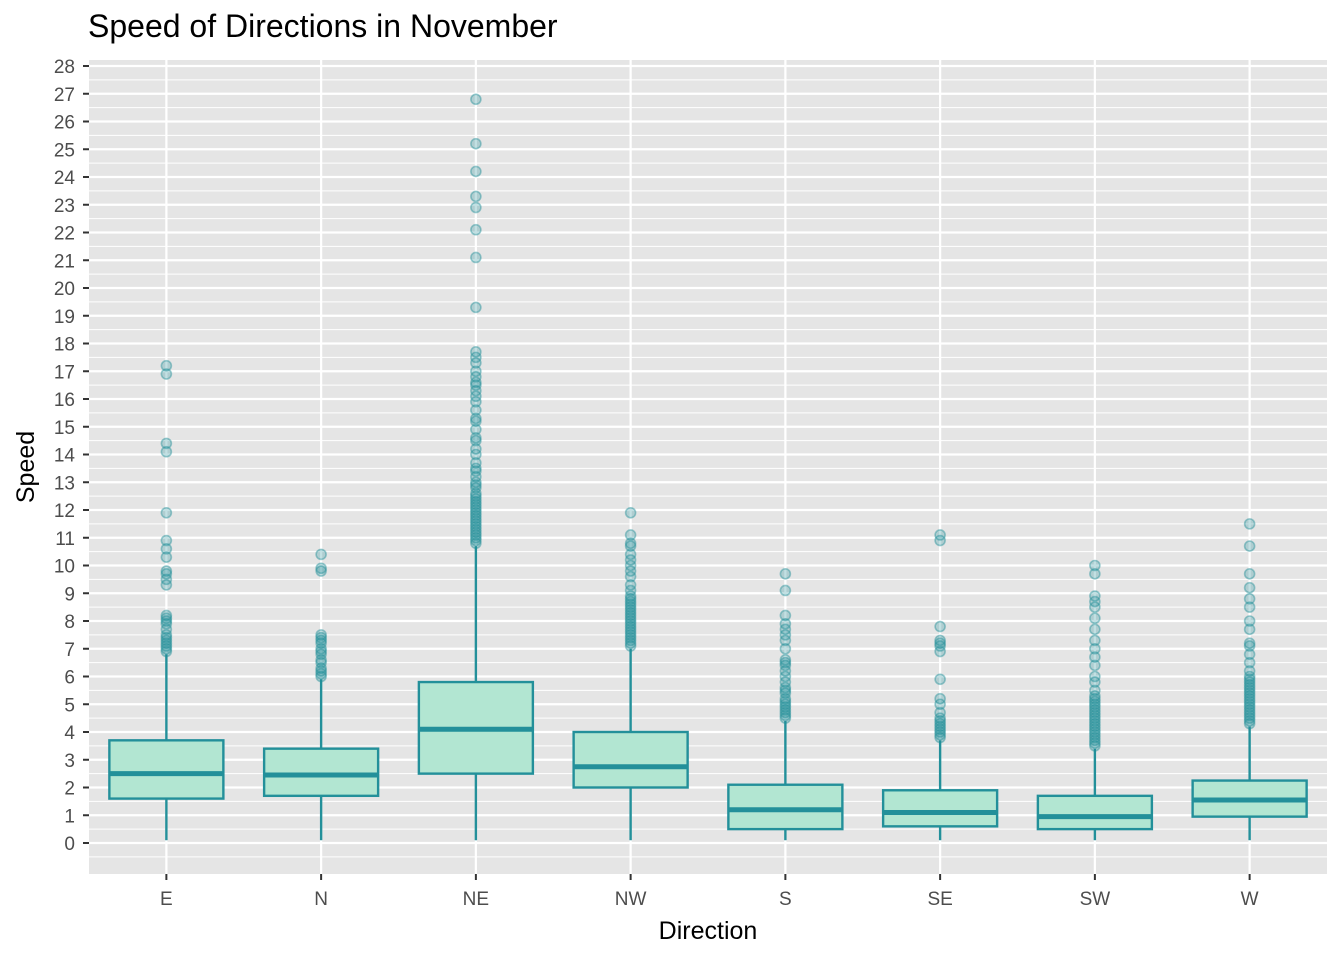 This screenshot has width=1344, height=960. I want to click on y-tick-label: 15, so click(64, 428).